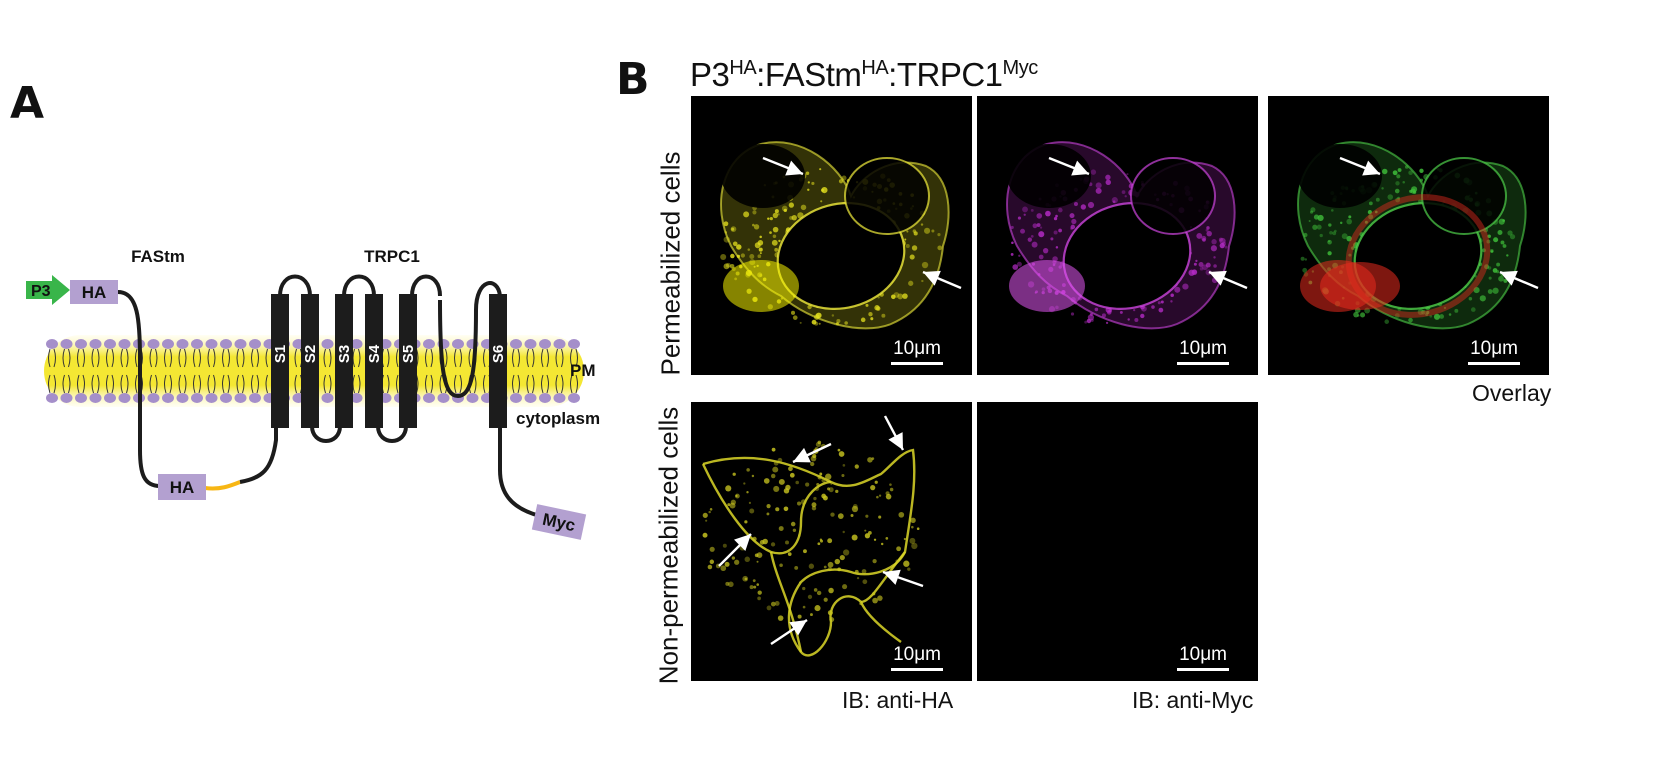  I want to click on construct-title: P3HA:FAStmHA:TRPC1Myc, so click(864, 75).